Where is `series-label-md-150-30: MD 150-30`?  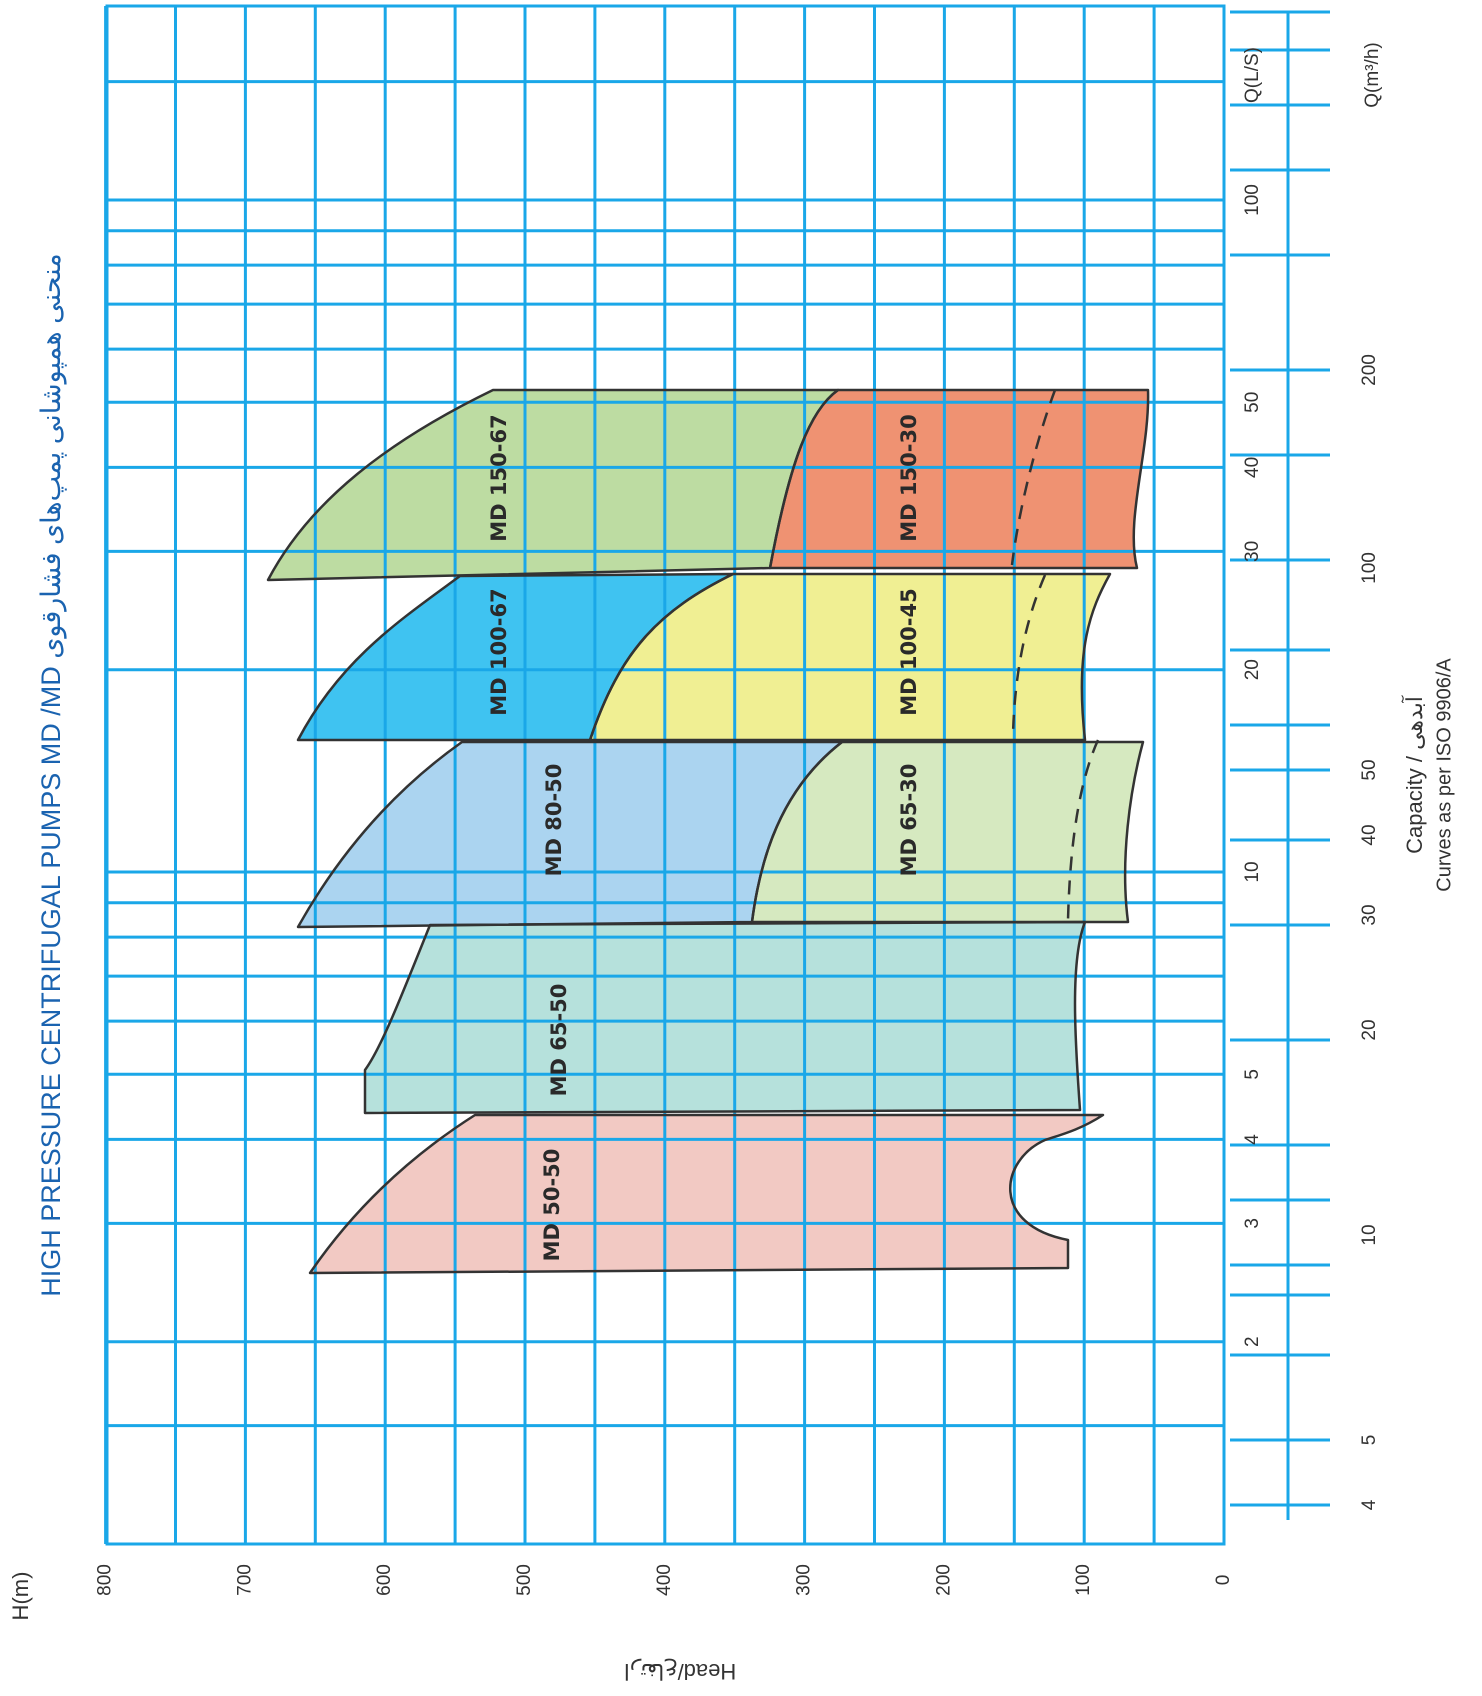
series-label-md-150-30: MD 150-30 is located at coordinates (909, 477).